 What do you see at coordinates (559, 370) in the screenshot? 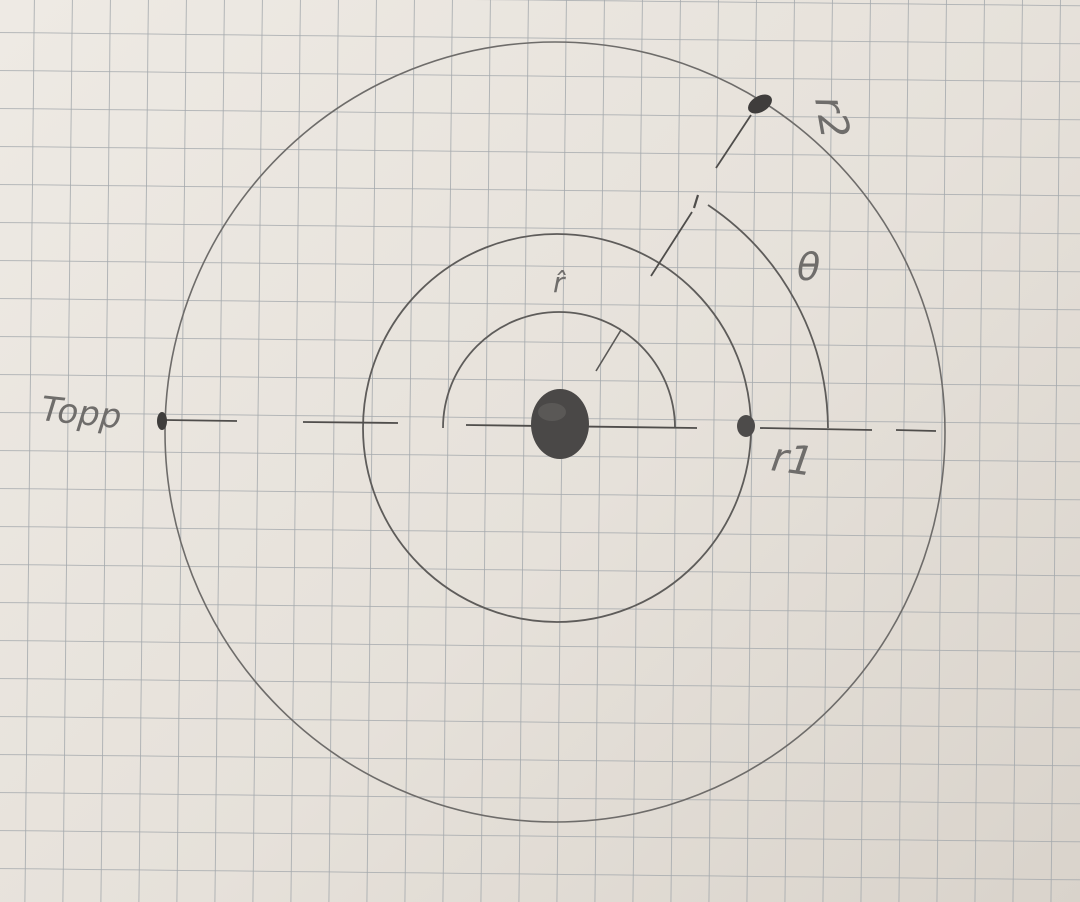
I see `inner-semicircle-arc` at bounding box center [559, 370].